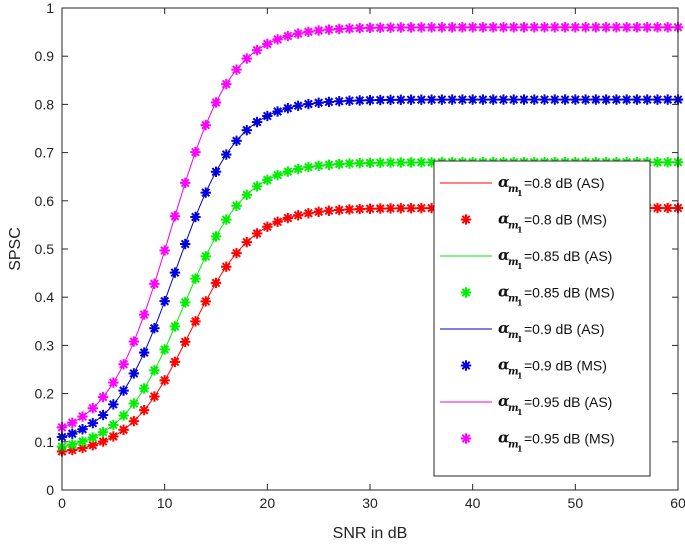 The image size is (685, 546). Describe the element at coordinates (526, 258) in the screenshot. I see `legend-entry-3: αm1=0.85 dB (AS)` at that location.